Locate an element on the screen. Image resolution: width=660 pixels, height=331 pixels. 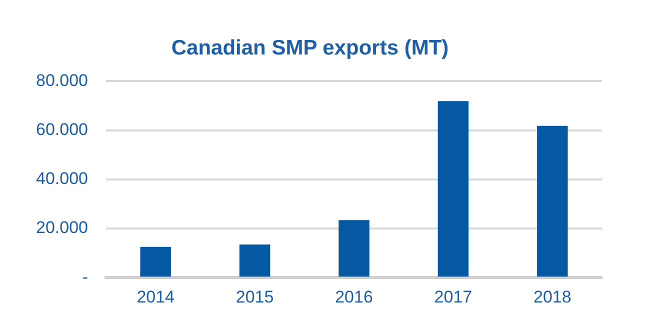
chart-title: Canadian SMP exports (MT) is located at coordinates (310, 48).